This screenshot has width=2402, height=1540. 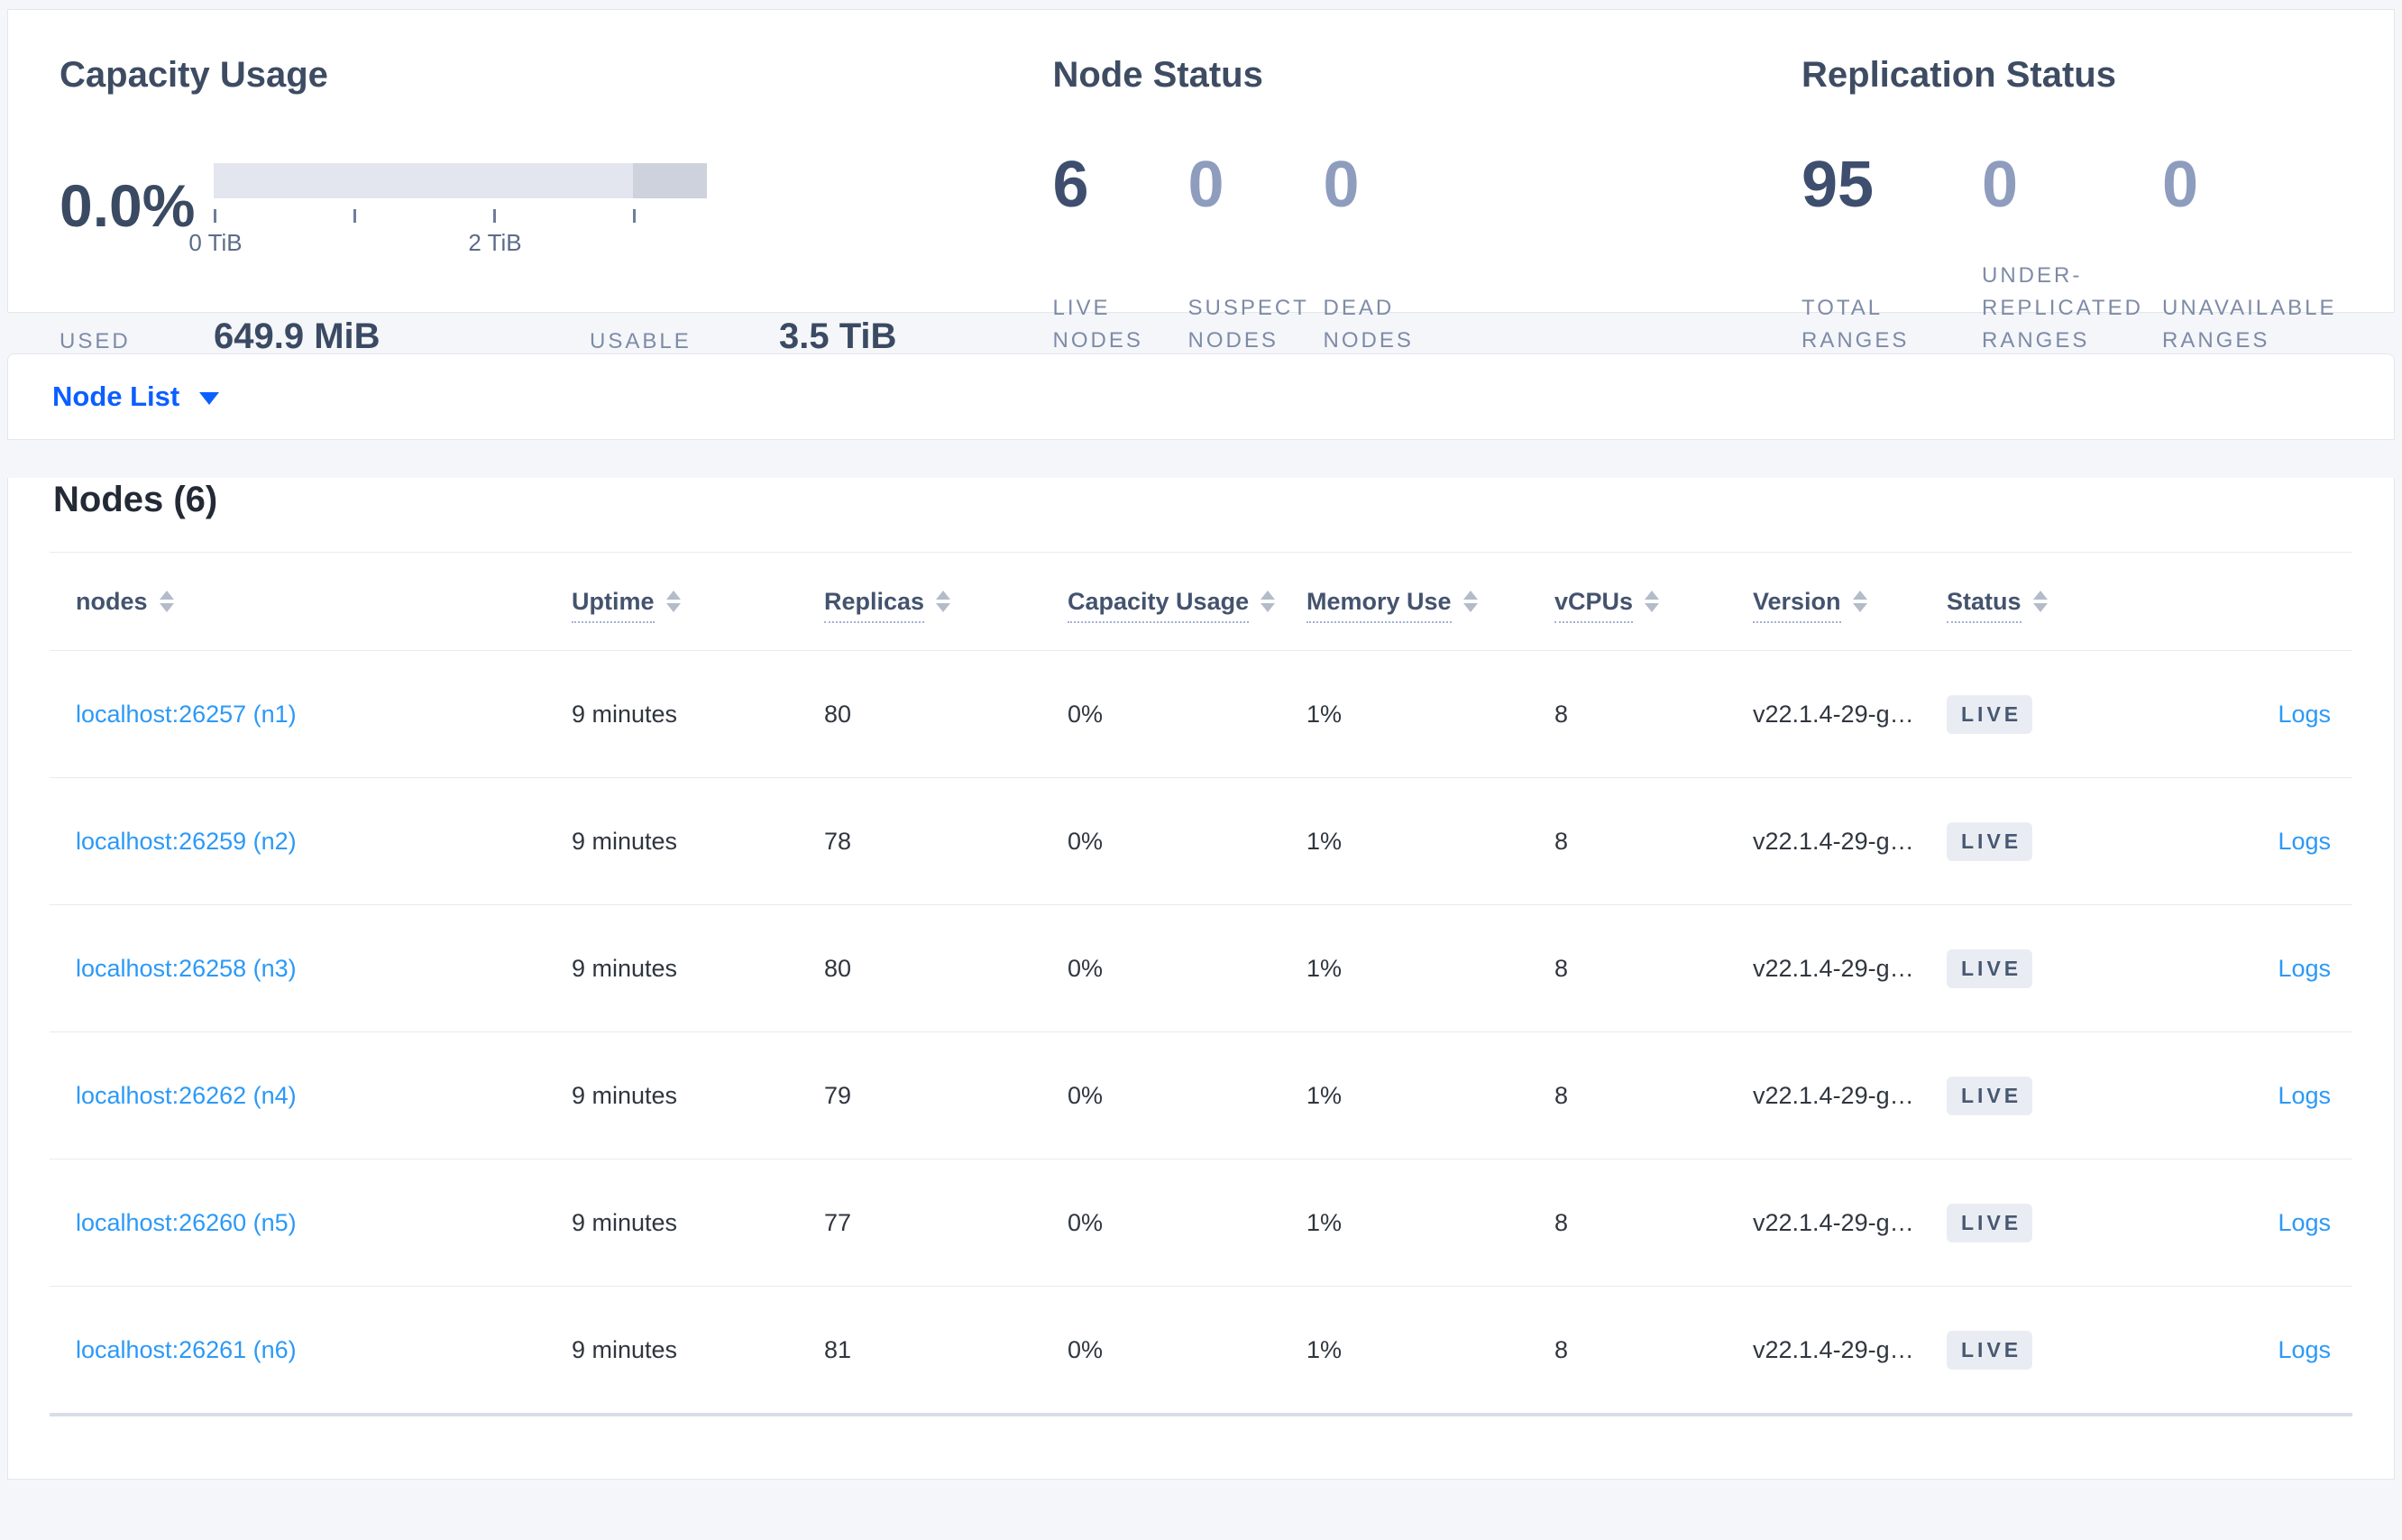 I want to click on tick-label-2tib: 2 TiB, so click(x=495, y=242).